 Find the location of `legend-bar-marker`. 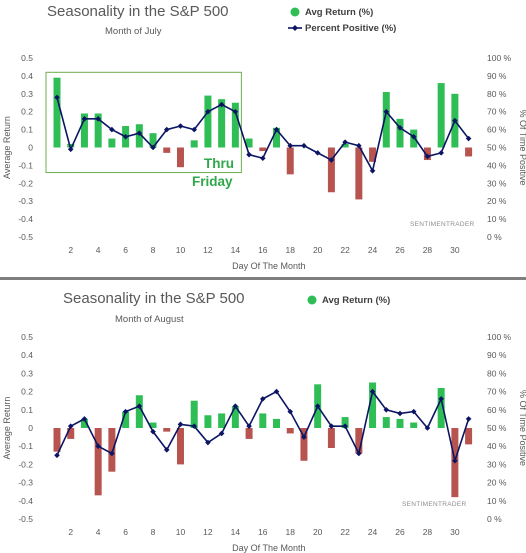

legend-bar-marker is located at coordinates (295, 12).